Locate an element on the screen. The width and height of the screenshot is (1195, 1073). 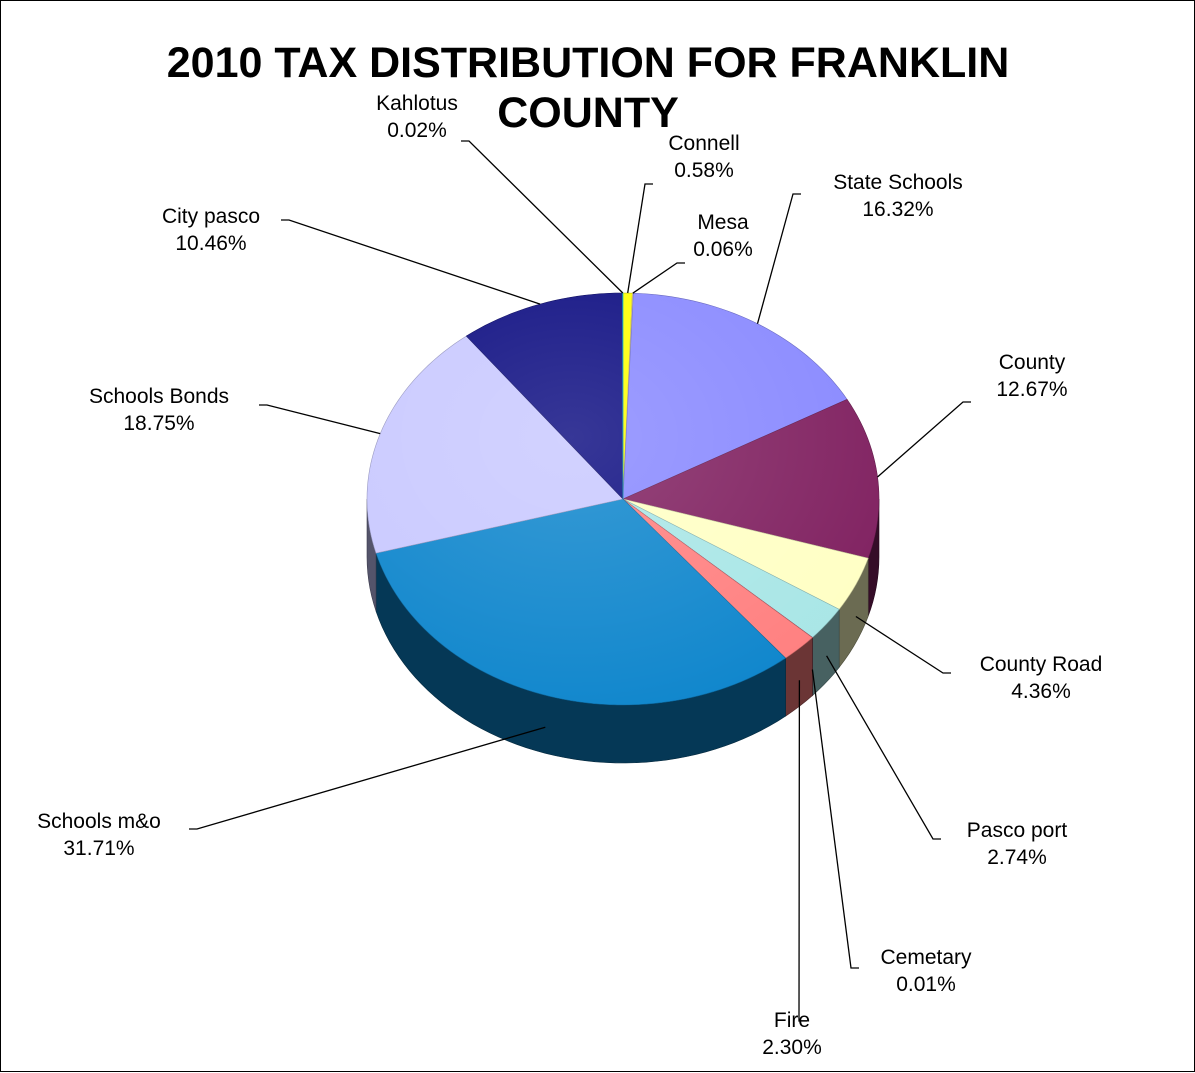
slice-name-connell: Connell is located at coordinates (703, 143).